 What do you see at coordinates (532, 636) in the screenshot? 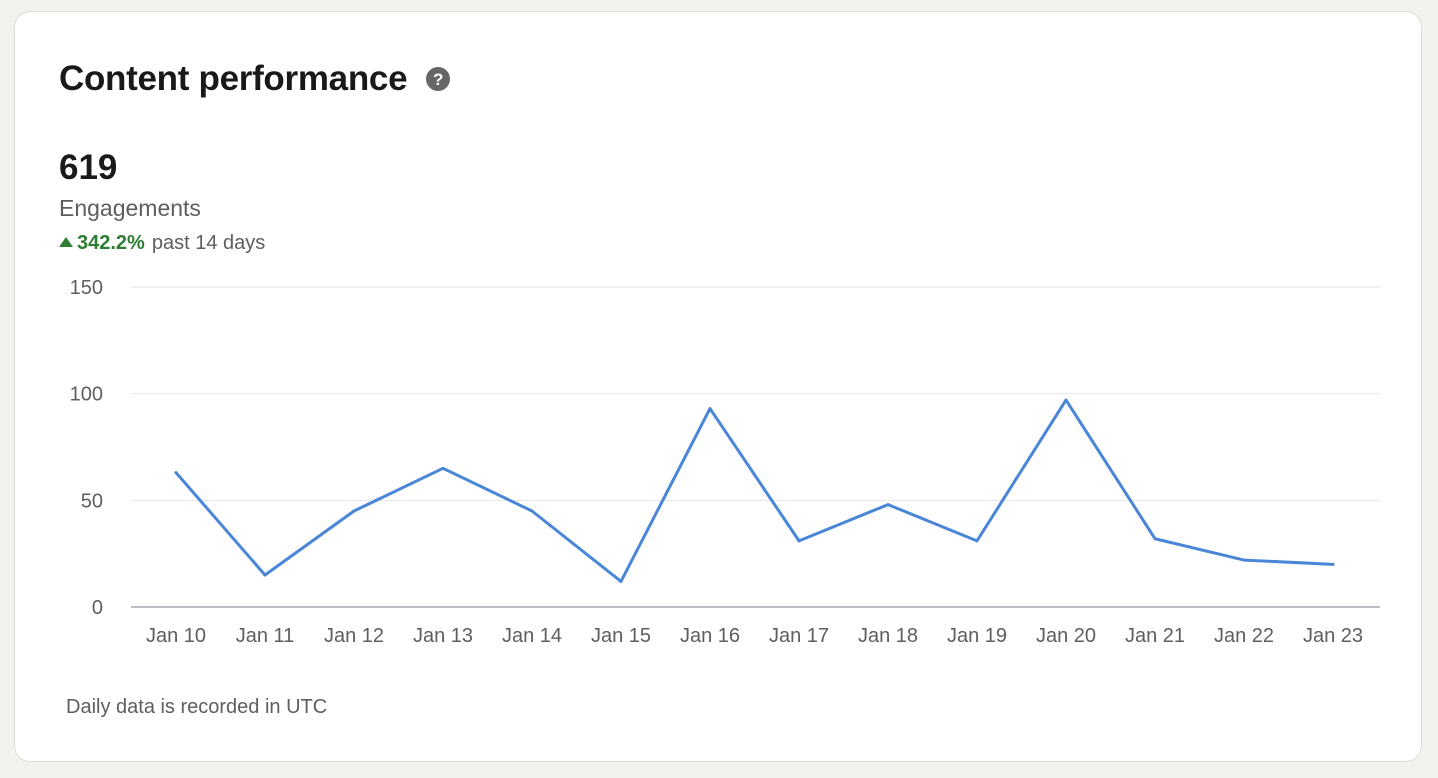
I see `x-tick-label: Jan 14` at bounding box center [532, 636].